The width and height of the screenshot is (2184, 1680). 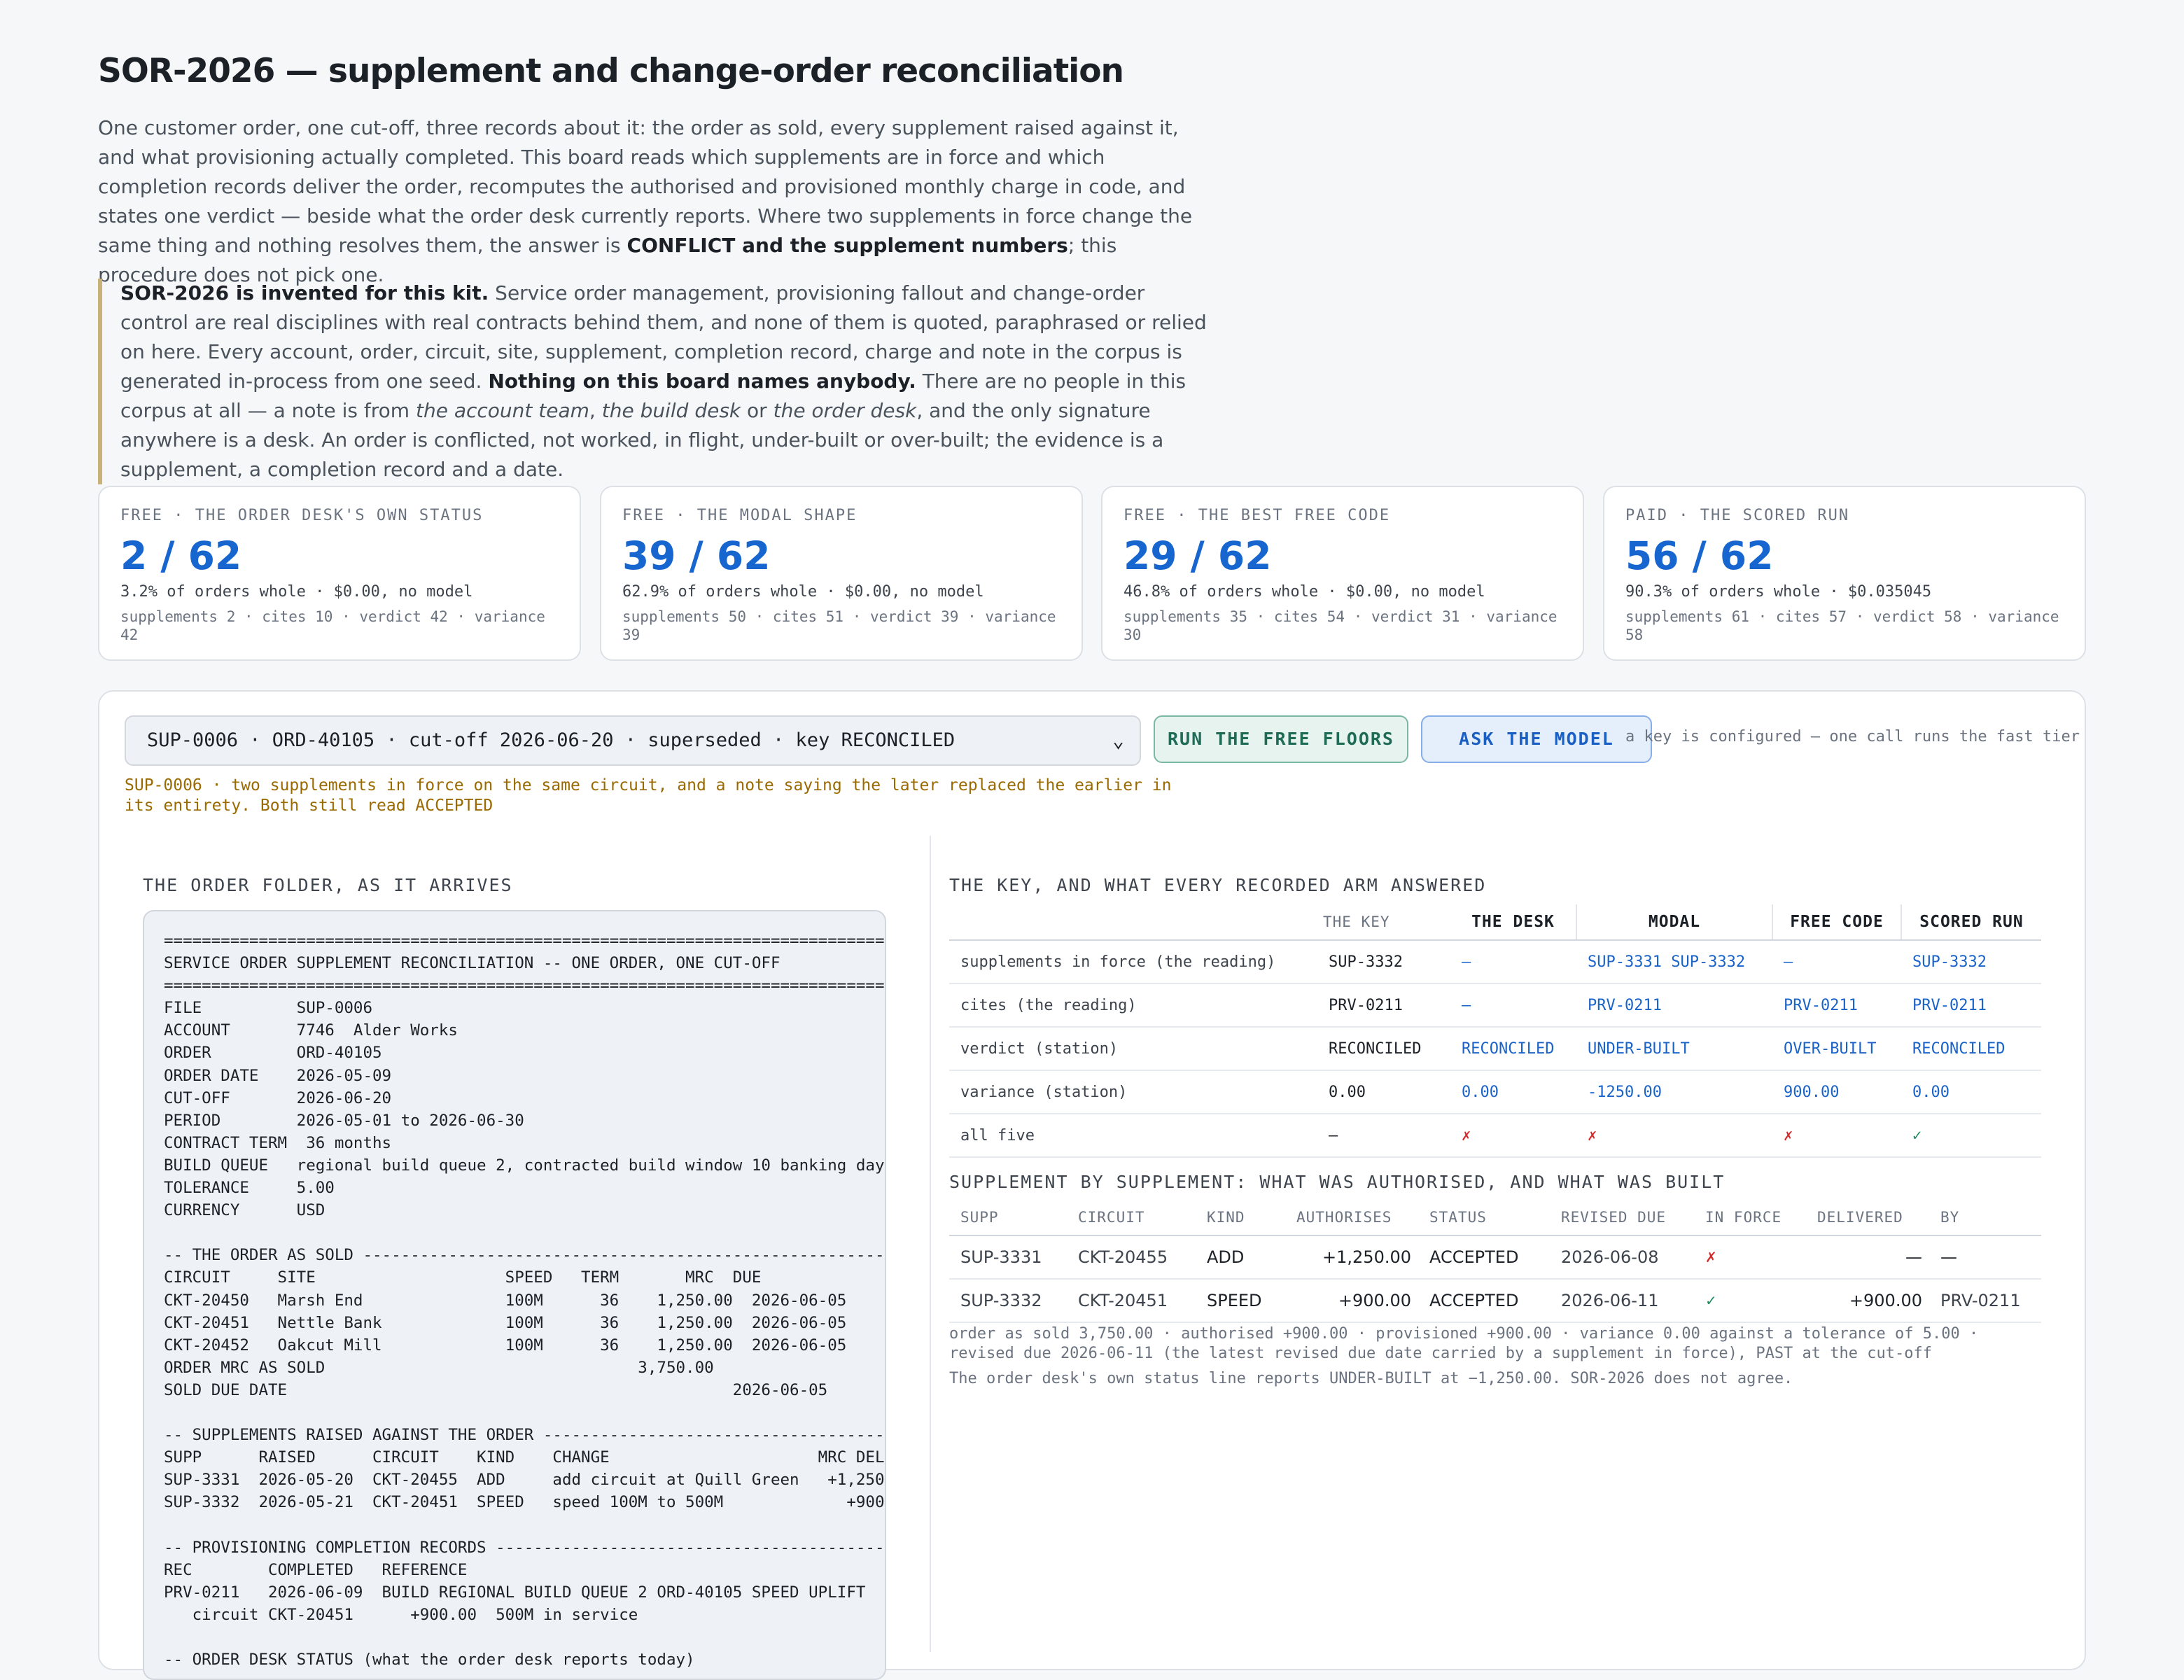 I want to click on card-score: 39 / 62, so click(x=696, y=555).